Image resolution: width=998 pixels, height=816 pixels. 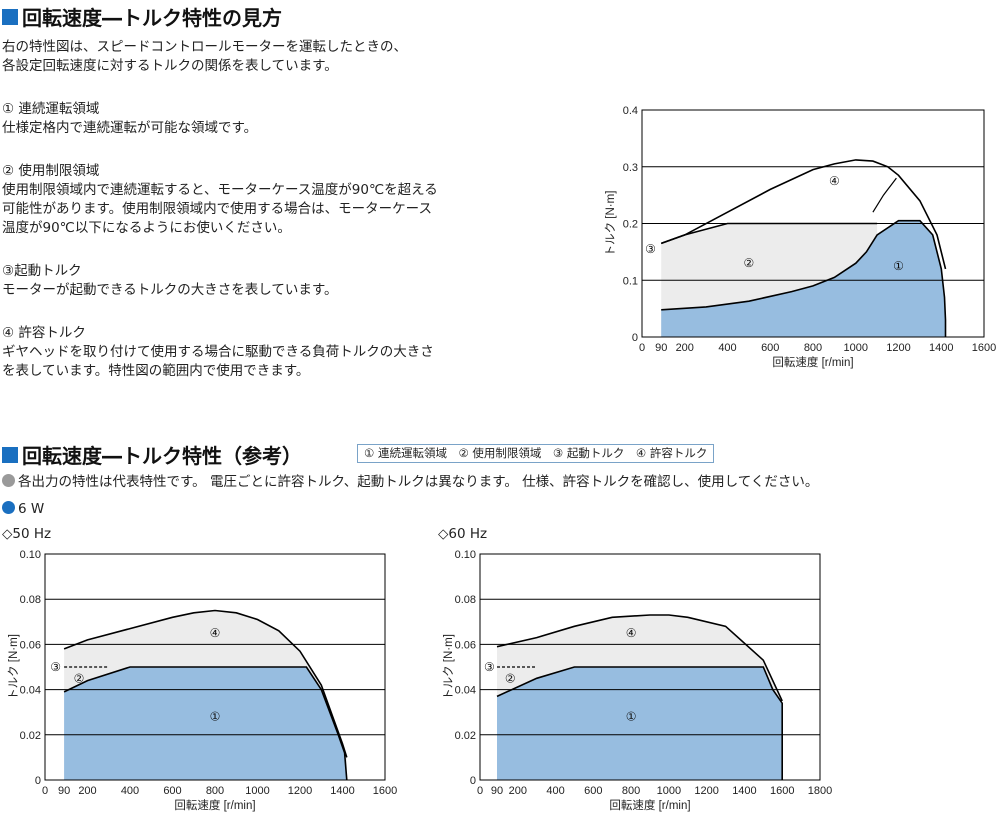 What do you see at coordinates (769, 233) in the screenshot?
I see `region2-boundary` at bounding box center [769, 233].